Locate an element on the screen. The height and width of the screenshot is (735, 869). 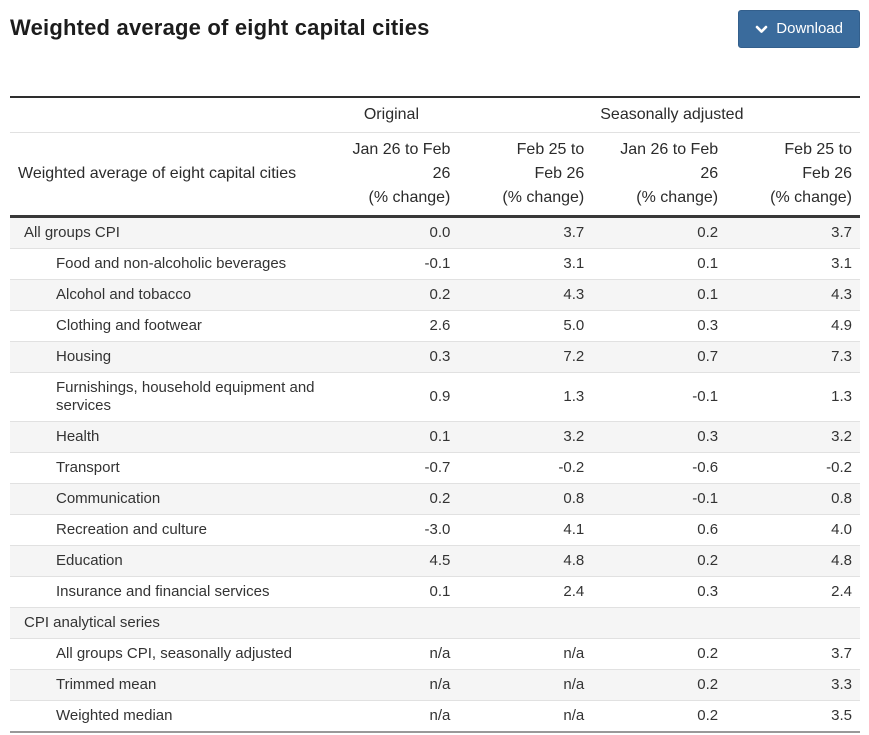
group-header-row: Original Seasonally adjusted is located at coordinates (435, 115).